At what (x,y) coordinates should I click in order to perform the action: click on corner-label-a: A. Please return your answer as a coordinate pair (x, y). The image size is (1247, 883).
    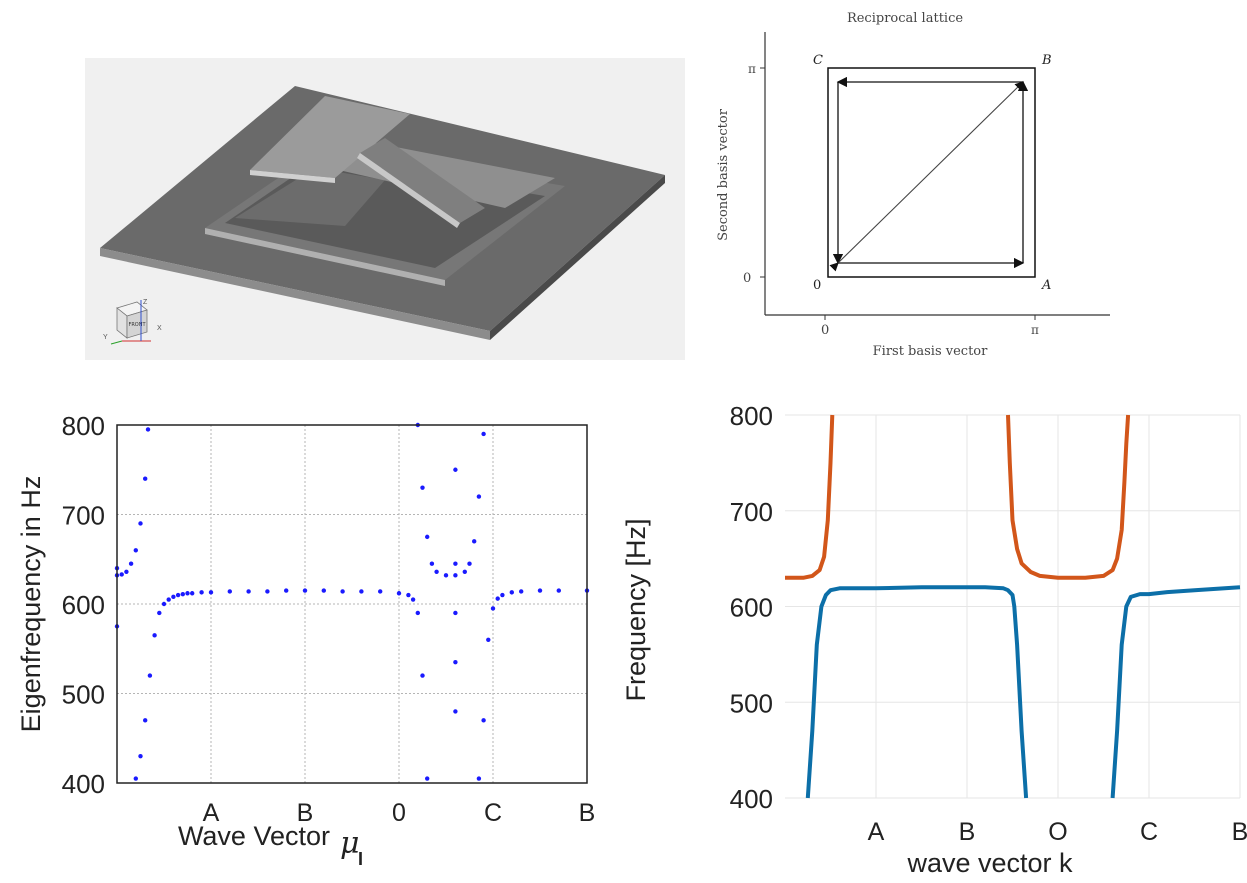
    Looking at the image, I should click on (1046, 285).